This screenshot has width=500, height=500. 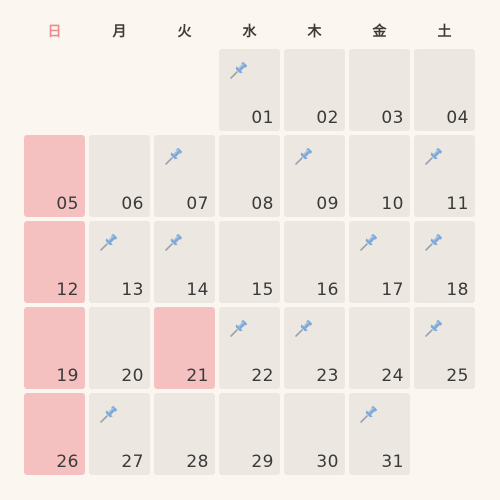 I want to click on day-number: 02, so click(x=327, y=118).